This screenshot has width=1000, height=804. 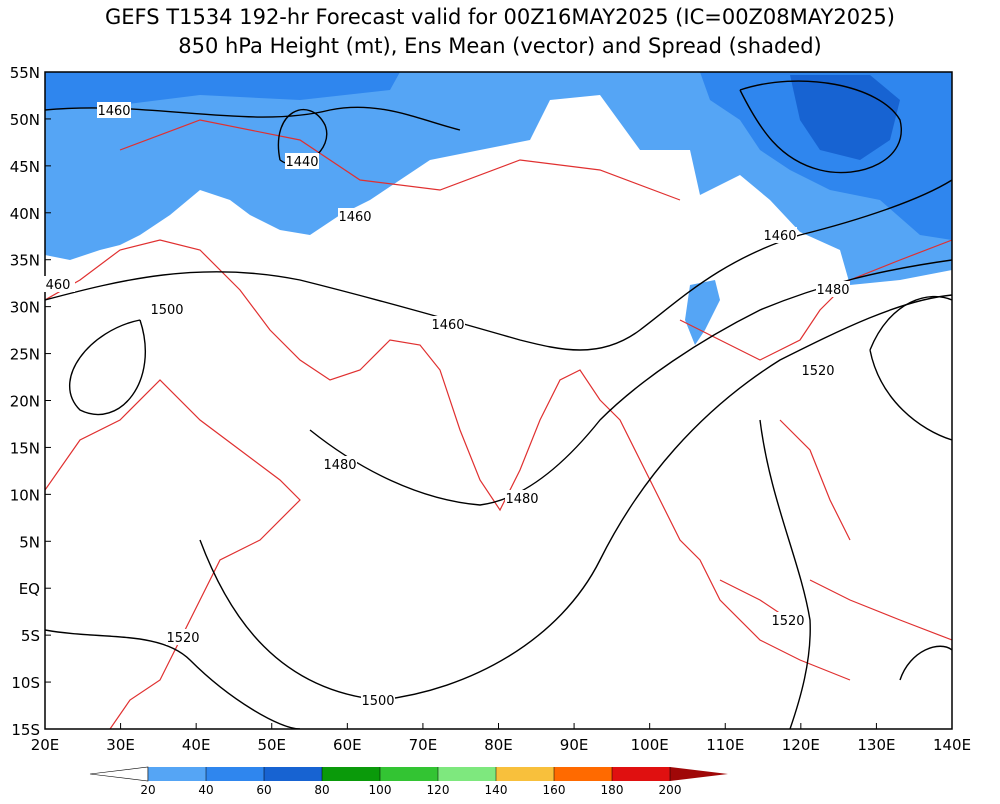 I want to click on lat-label: EQ, so click(x=29, y=589).